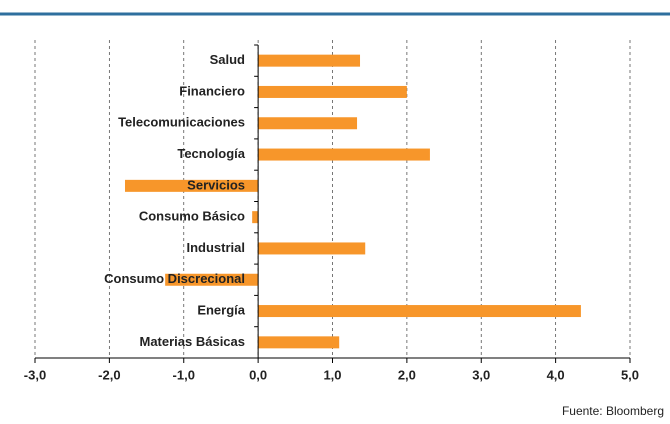 This screenshot has height=424, width=670. Describe the element at coordinates (212, 90) in the screenshot. I see `y-tick-label: Financiero` at that location.